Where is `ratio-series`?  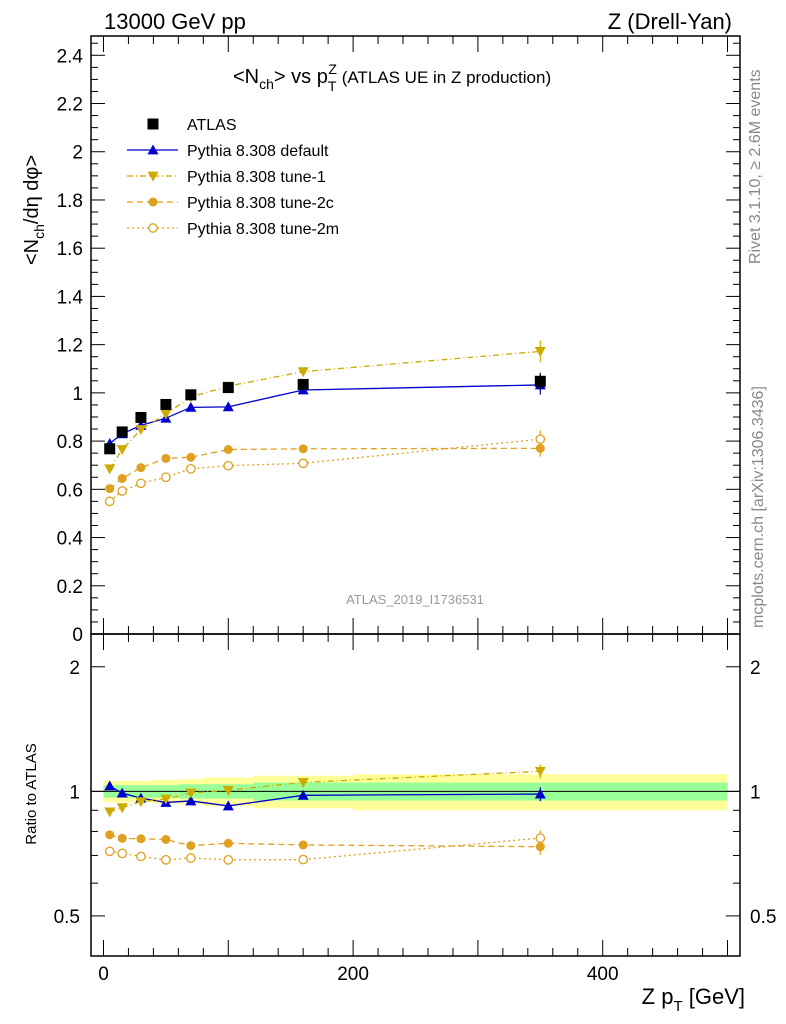
ratio-series is located at coordinates (325, 814).